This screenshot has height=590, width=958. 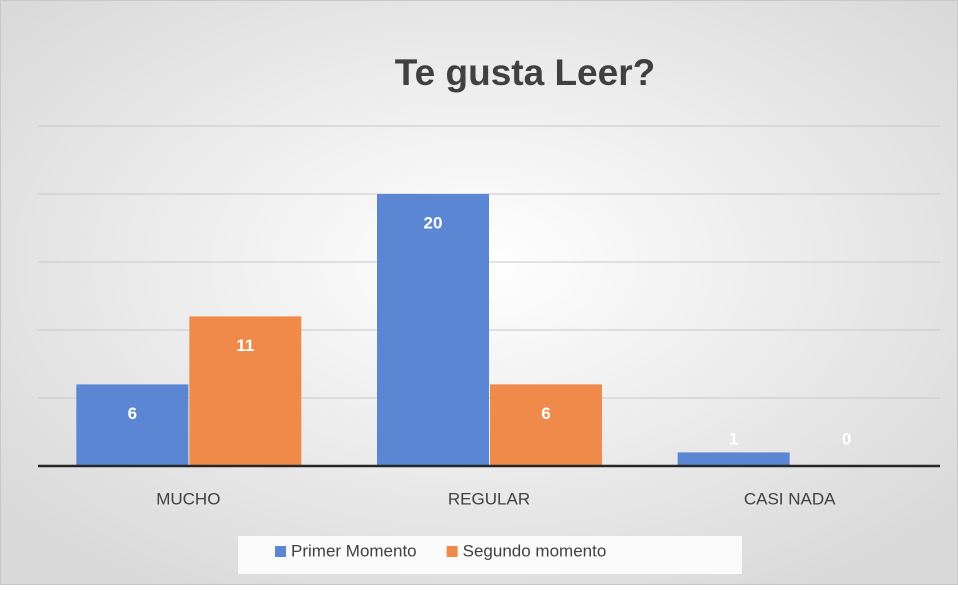 What do you see at coordinates (188, 498) in the screenshot?
I see `x-tick-label: MUCHO` at bounding box center [188, 498].